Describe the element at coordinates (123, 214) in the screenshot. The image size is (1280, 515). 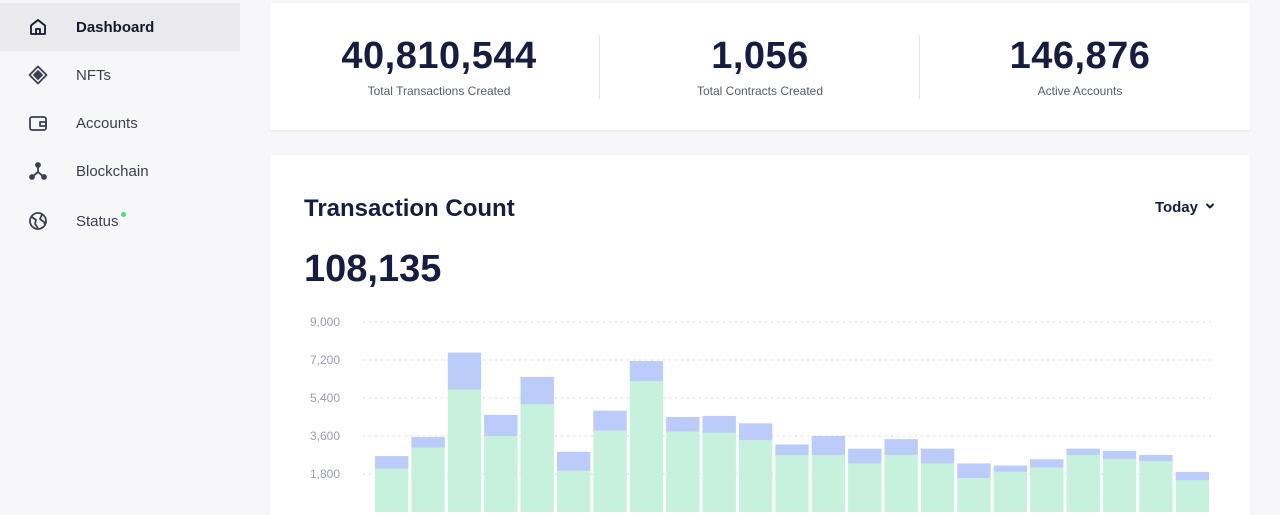
I see `status-indicator-dot` at that location.